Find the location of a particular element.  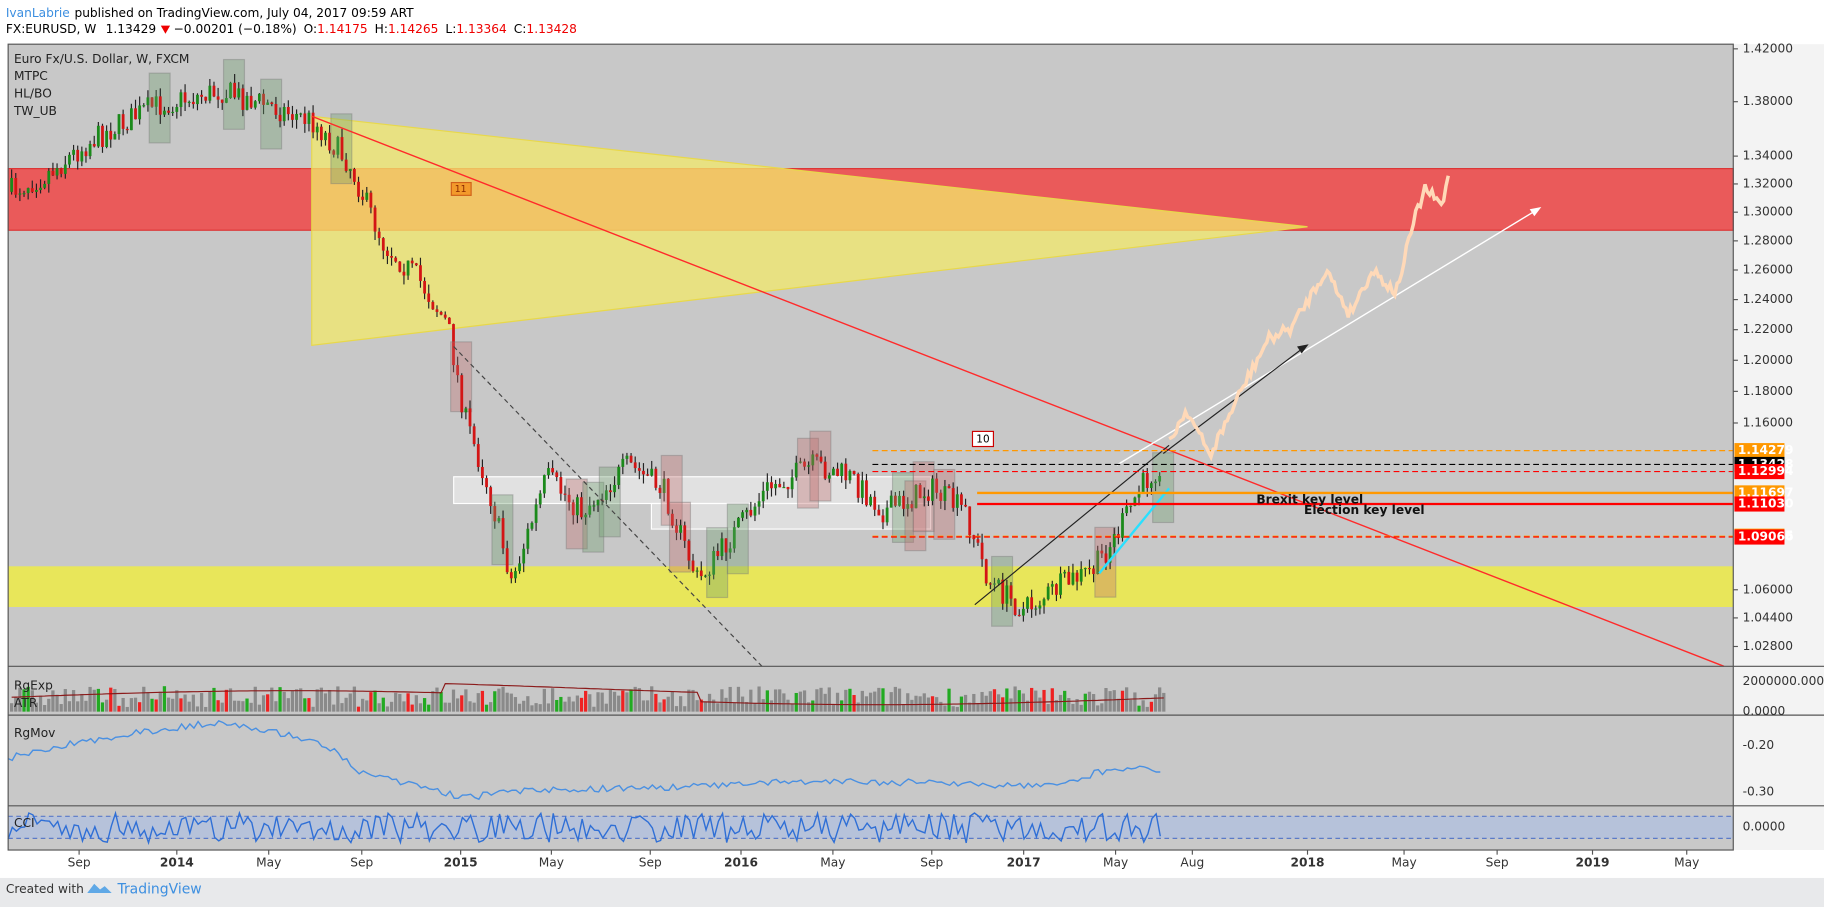

time-label: Sep is located at coordinates (931, 862).